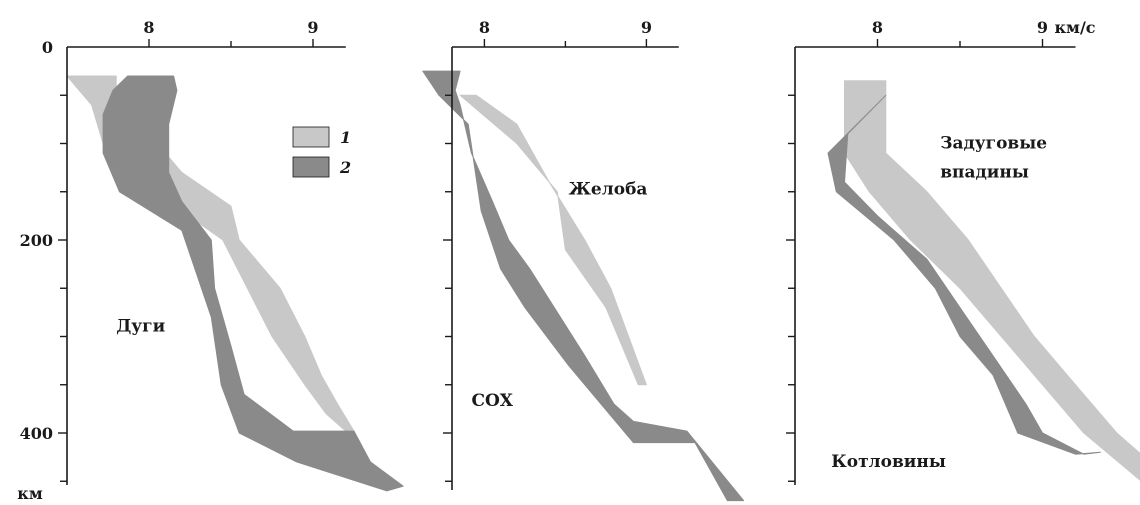 The height and width of the screenshot is (505, 1140). What do you see at coordinates (140, 327) in the screenshot?
I see `region-label: Дуги` at bounding box center [140, 327].